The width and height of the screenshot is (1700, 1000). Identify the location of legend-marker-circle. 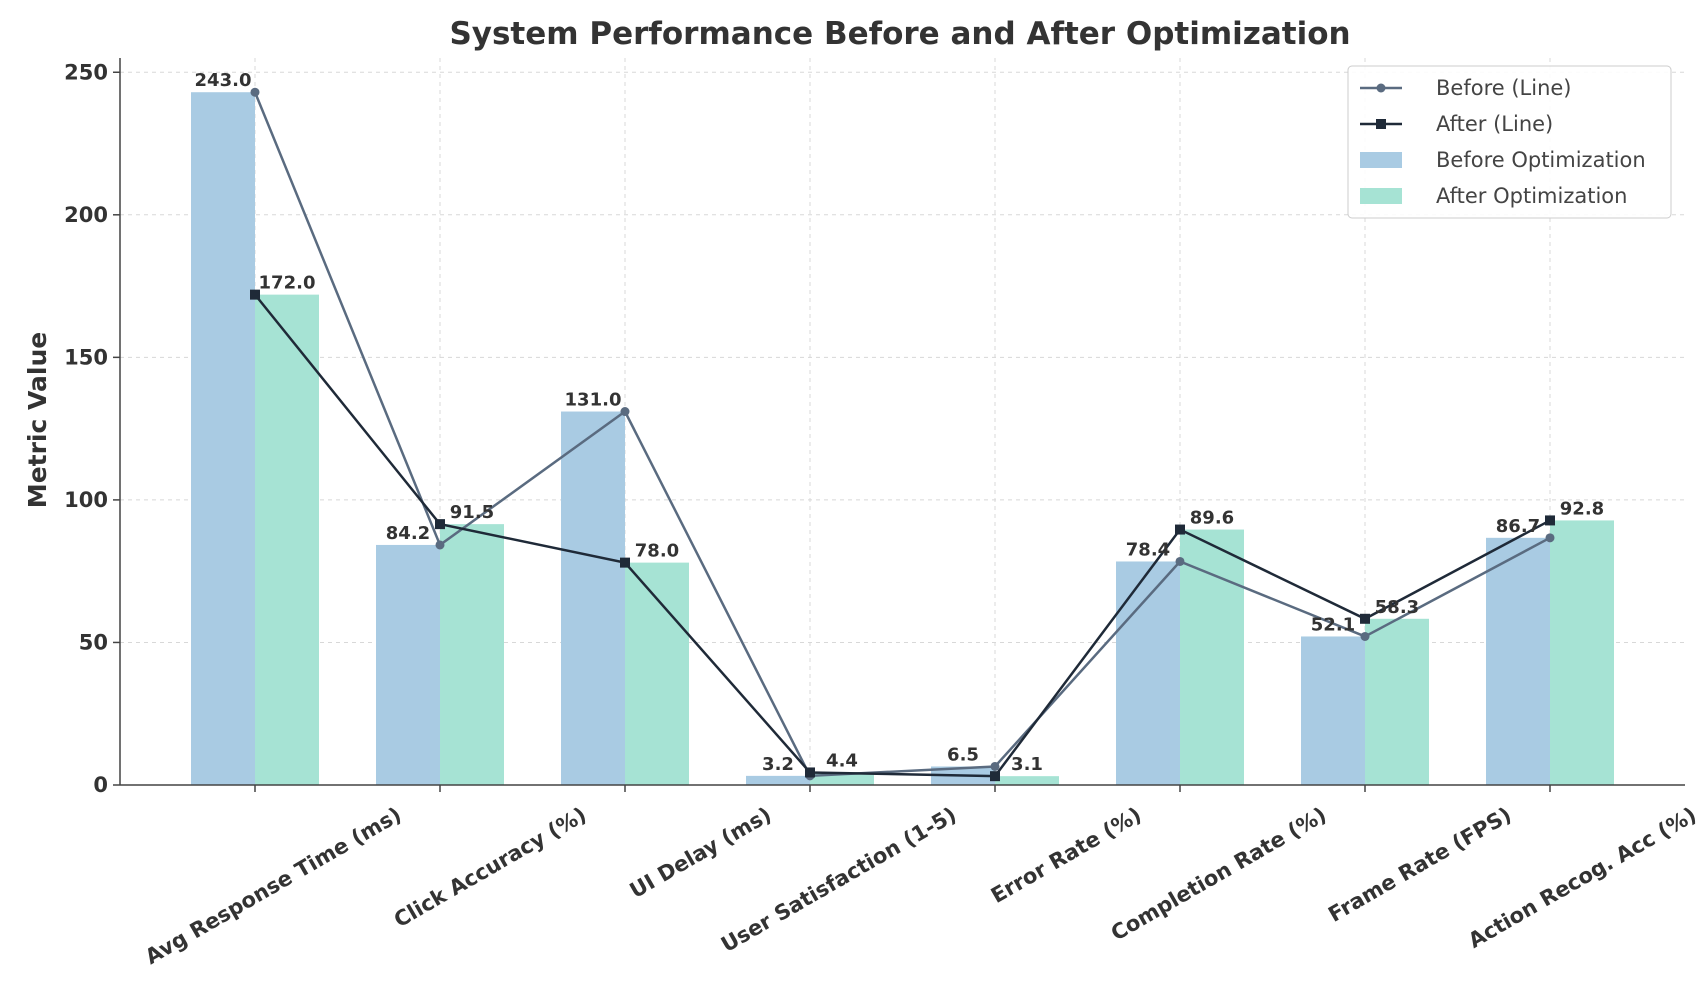
(1381, 88).